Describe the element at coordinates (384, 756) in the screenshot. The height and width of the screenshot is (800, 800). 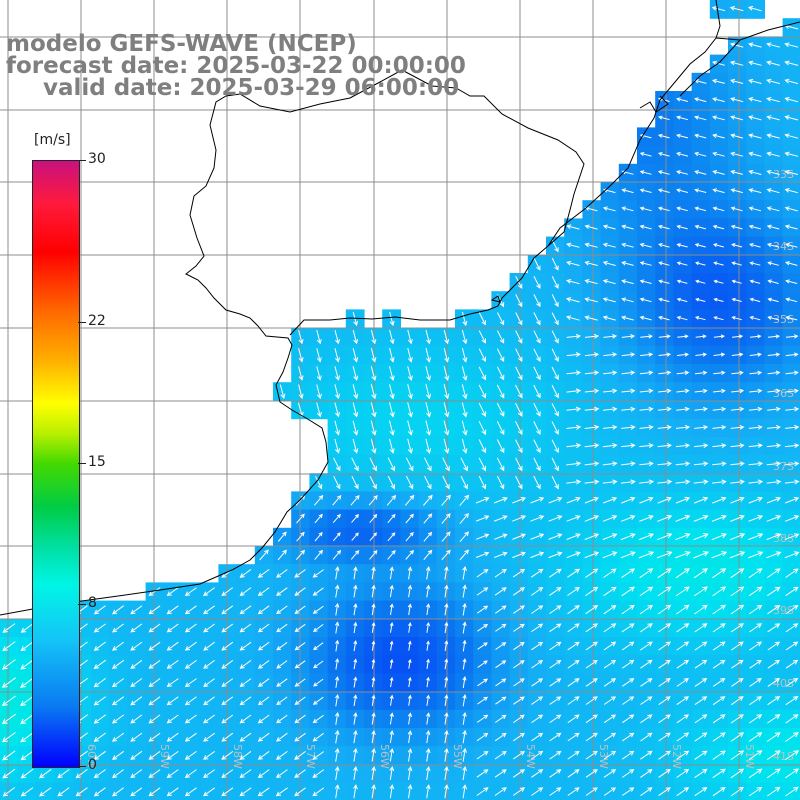
I see `longitude-label: 56W` at that location.